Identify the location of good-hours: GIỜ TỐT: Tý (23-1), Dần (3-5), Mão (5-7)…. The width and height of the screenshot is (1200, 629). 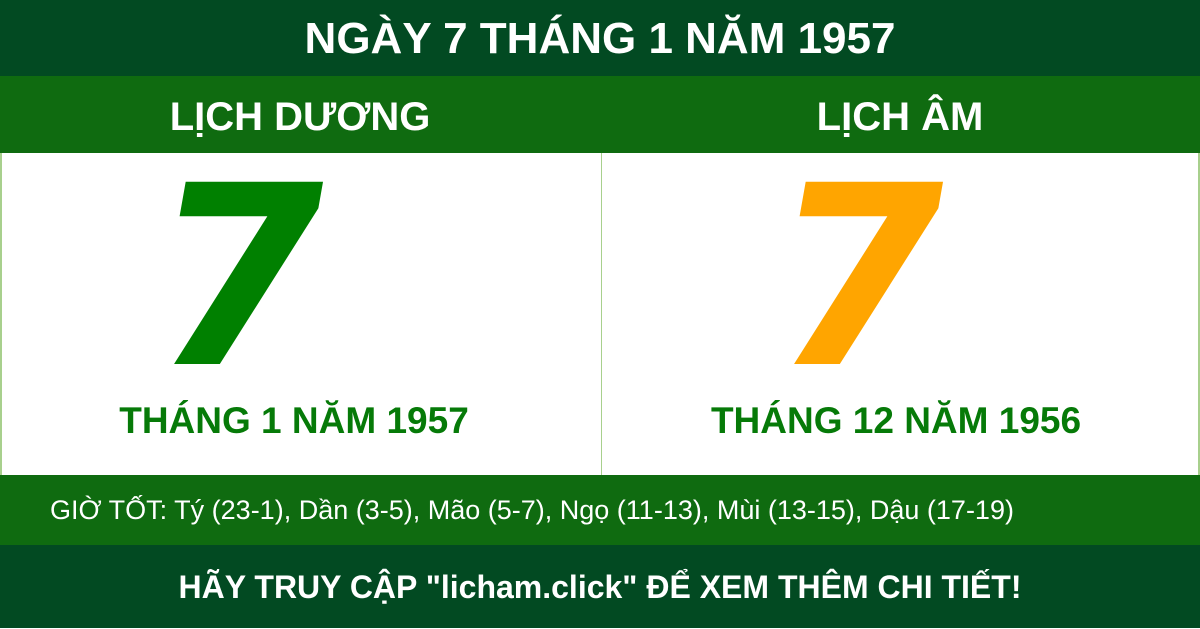
(600, 510).